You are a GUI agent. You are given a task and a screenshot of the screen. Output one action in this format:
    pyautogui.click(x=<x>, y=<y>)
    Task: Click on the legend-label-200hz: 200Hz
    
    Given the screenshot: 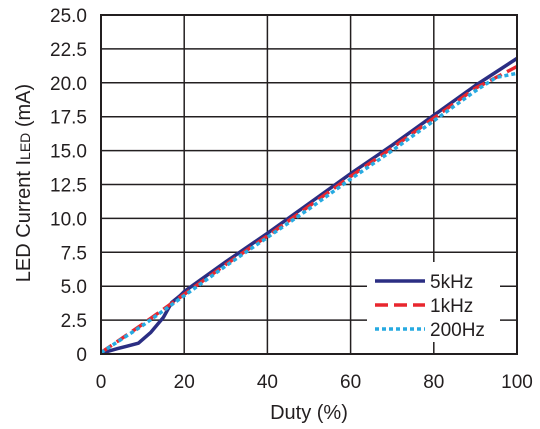 What is the action you would take?
    pyautogui.click(x=457, y=330)
    